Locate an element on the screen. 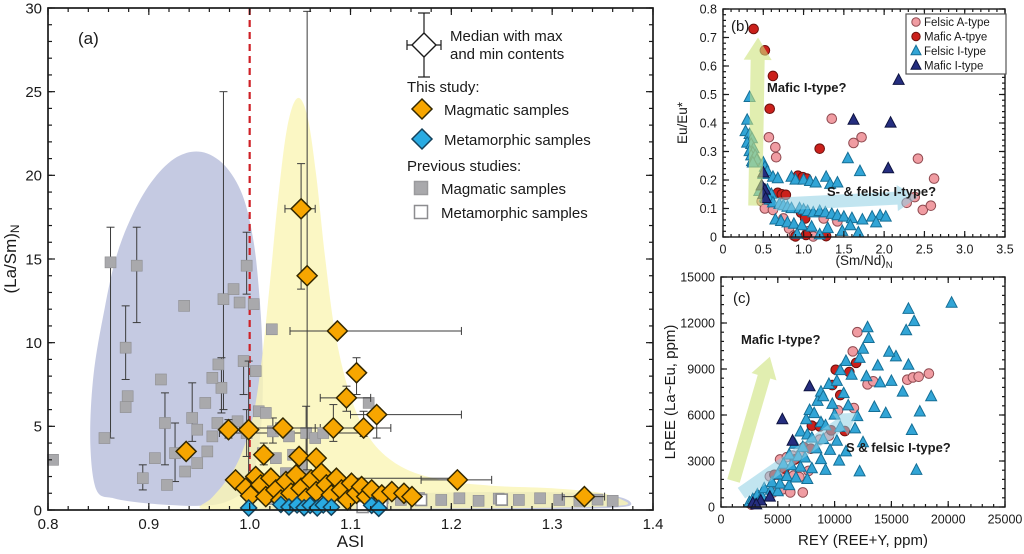  y-tick-label: 0.8 is located at coordinates (708, 9).